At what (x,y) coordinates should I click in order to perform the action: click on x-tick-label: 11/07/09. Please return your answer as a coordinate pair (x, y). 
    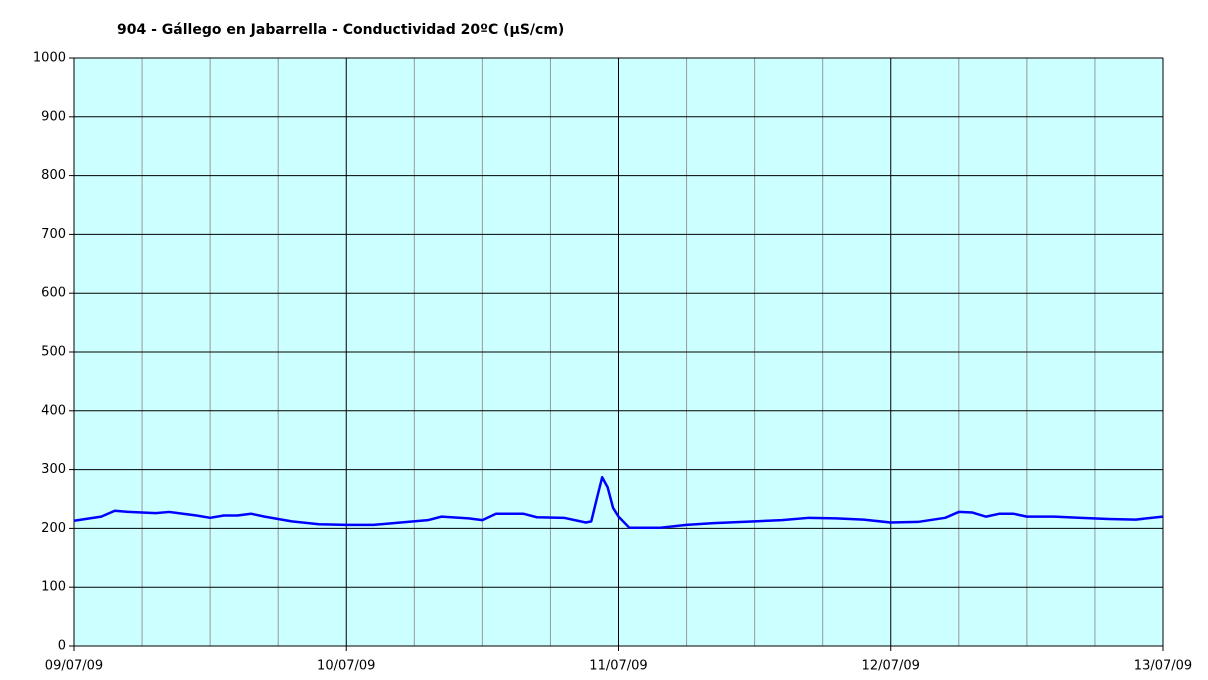
    Looking at the image, I should click on (618, 666).